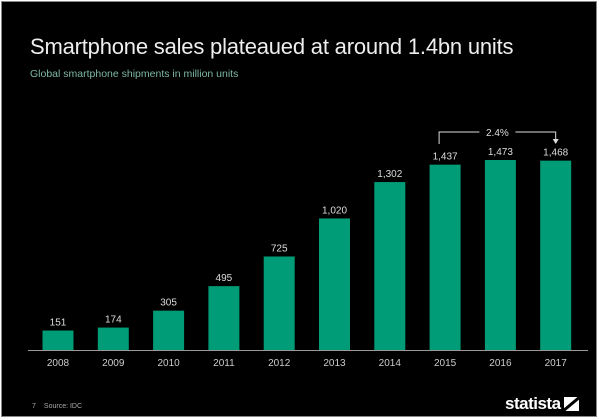  Describe the element at coordinates (168, 363) in the screenshot. I see `x-tick-label: 2010` at that location.